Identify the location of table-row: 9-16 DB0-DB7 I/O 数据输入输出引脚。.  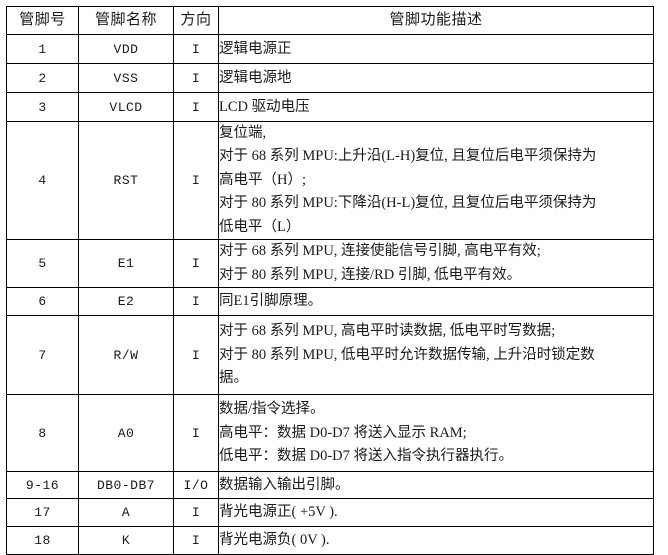
(330, 485).